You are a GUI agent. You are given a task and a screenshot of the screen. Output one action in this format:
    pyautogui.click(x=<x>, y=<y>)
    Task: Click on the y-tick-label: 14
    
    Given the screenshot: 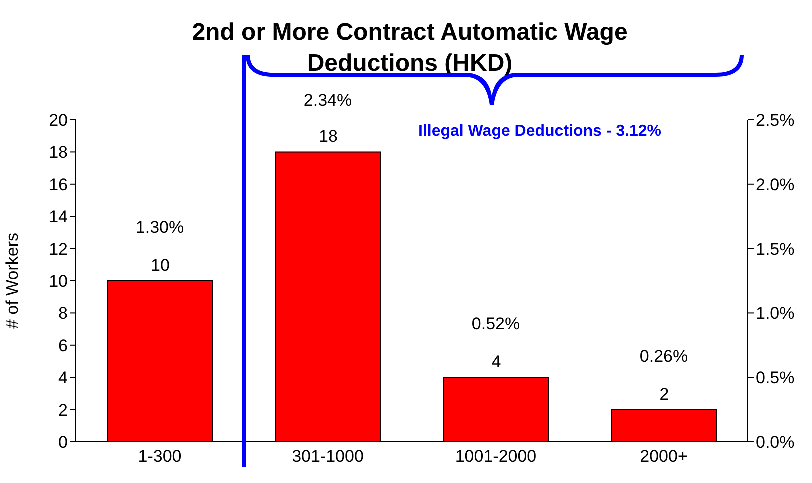 What is the action you would take?
    pyautogui.click(x=58, y=217)
    